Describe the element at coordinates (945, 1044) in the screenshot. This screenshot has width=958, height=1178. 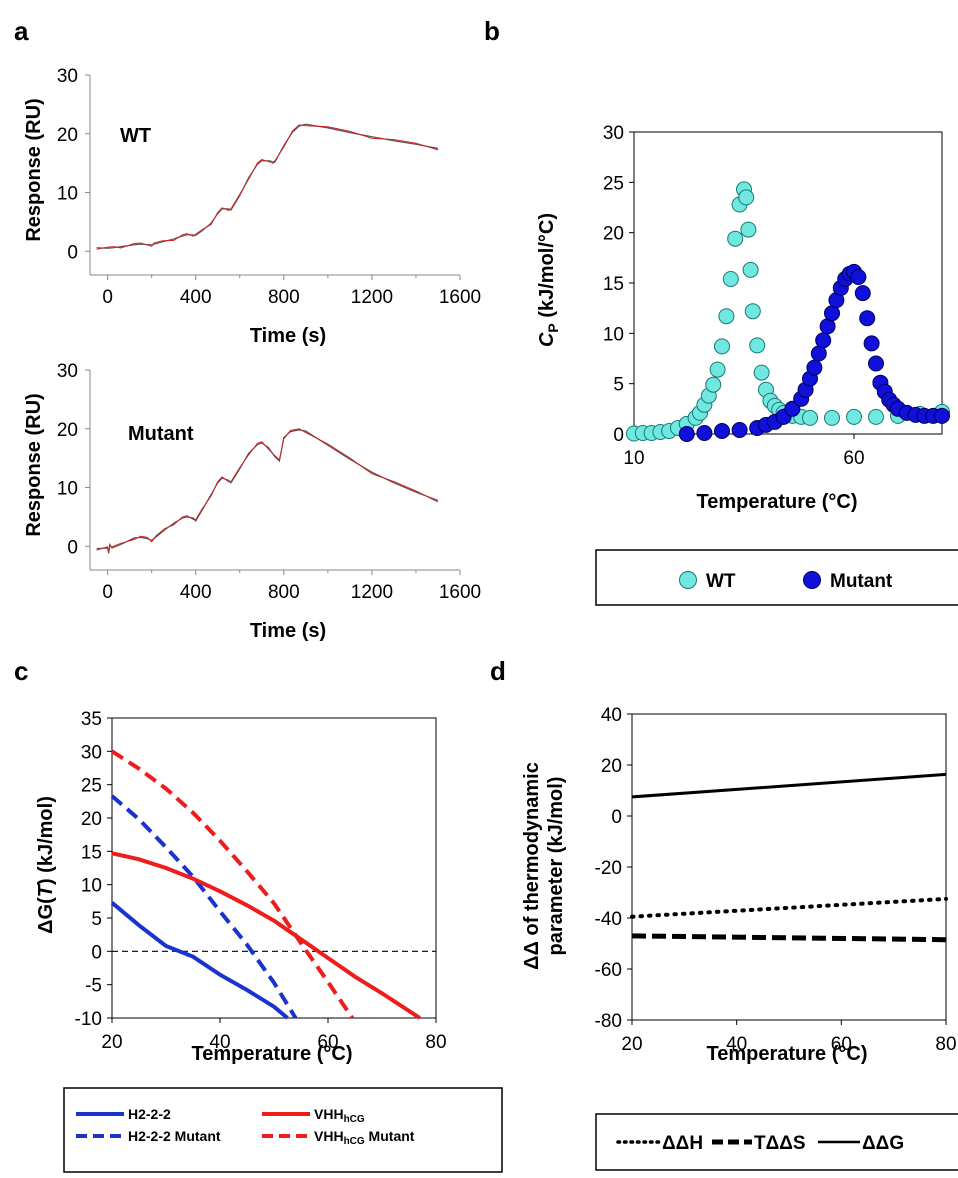
I see `x-tick-label: 80` at that location.